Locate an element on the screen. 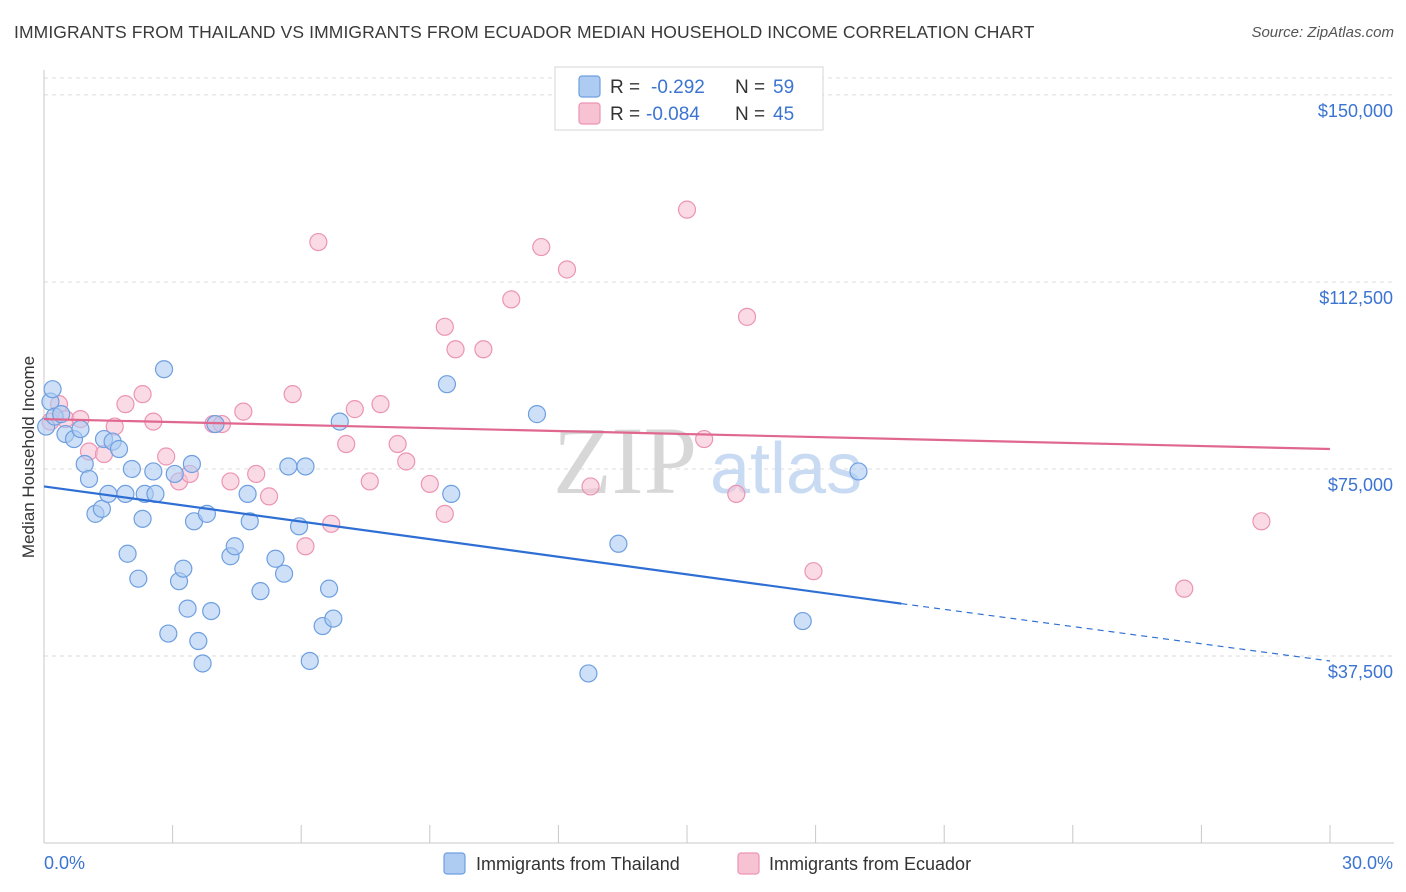  thailand-n-label: N = is located at coordinates (750, 87).